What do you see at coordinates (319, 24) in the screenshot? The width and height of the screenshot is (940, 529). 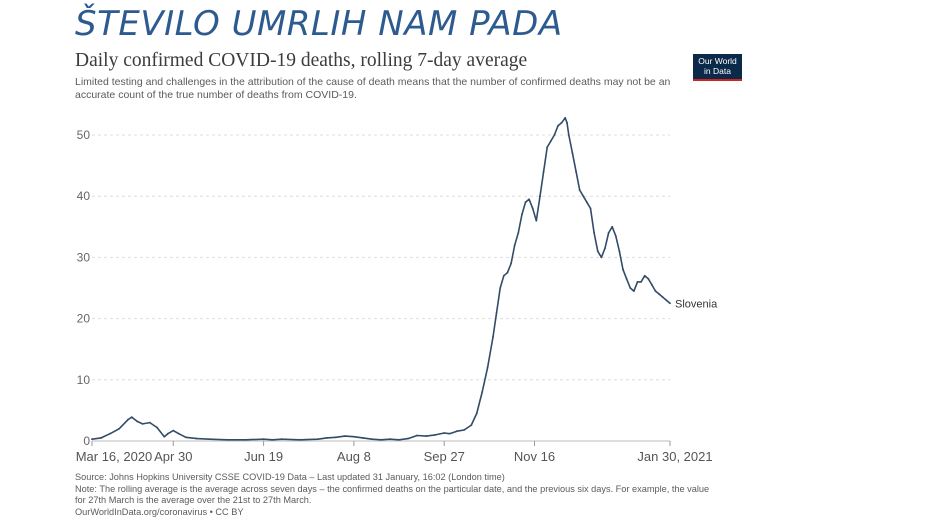 I see `slide-title: ŠTEVILO UMRLIH NAM PADA` at bounding box center [319, 24].